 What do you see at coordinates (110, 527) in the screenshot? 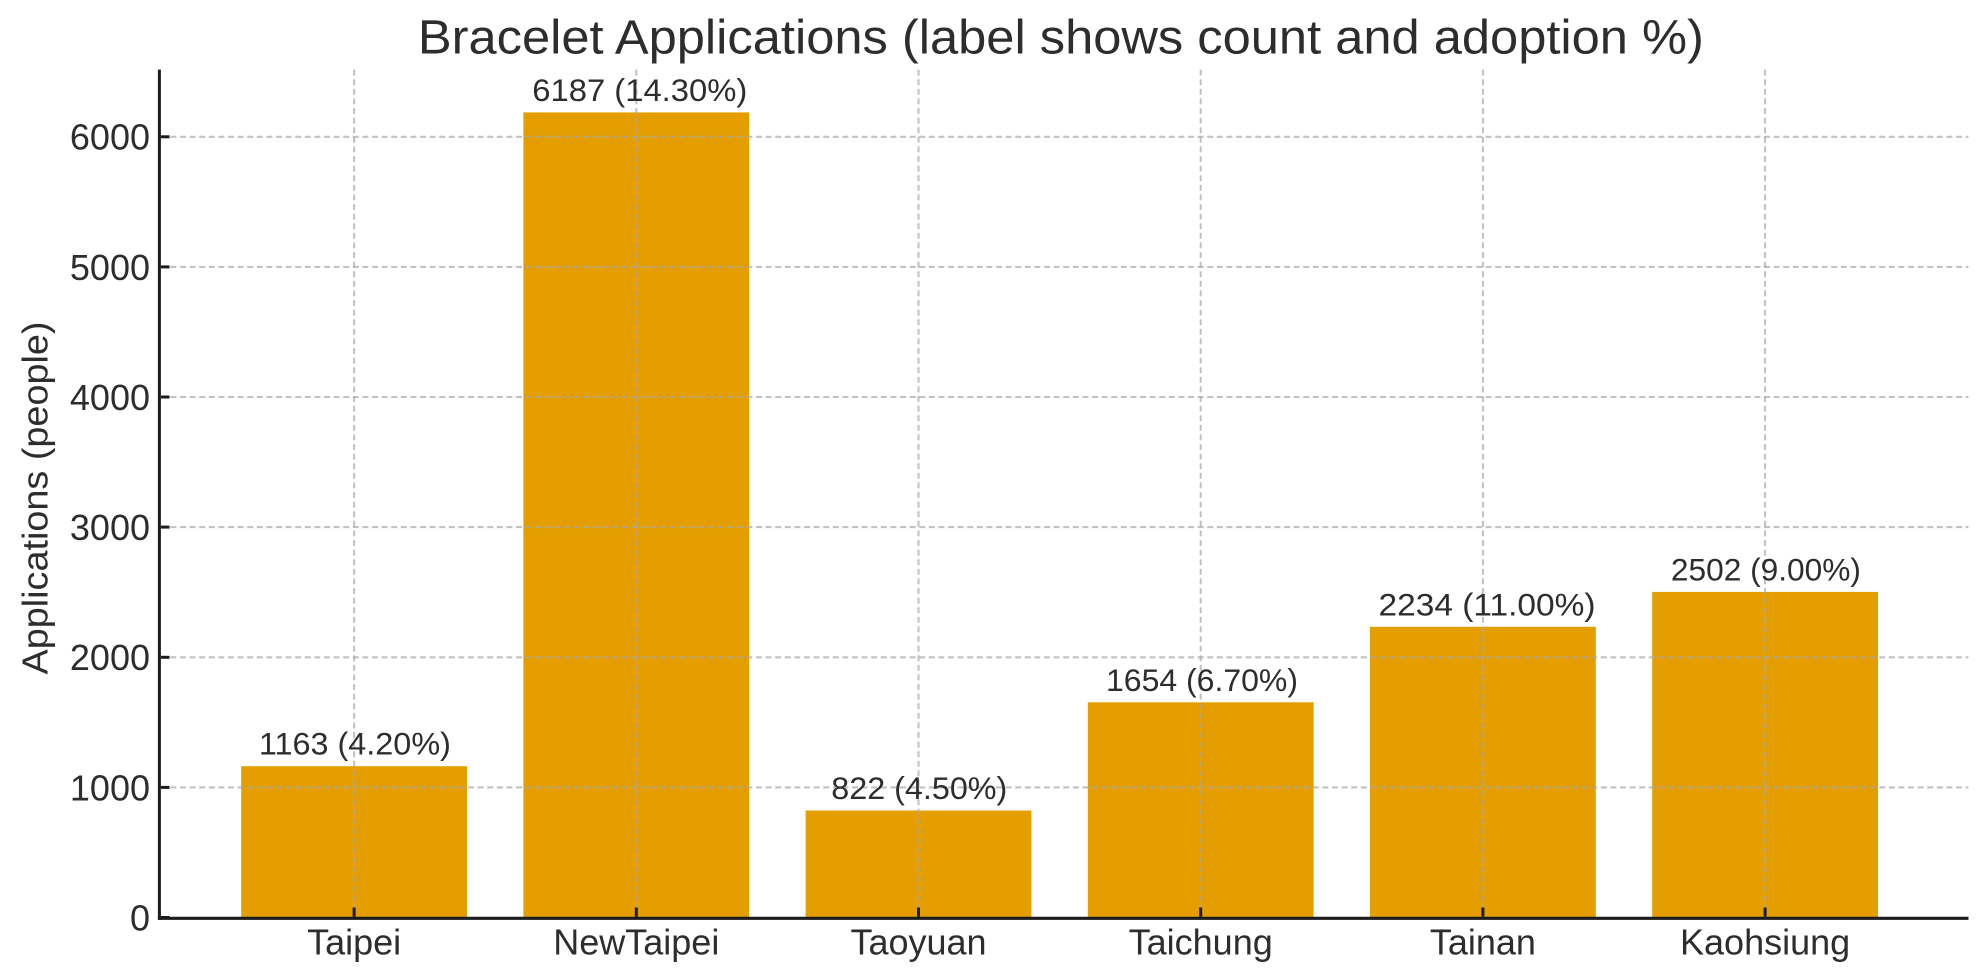
I see `svg-text: 3000` at bounding box center [110, 527].